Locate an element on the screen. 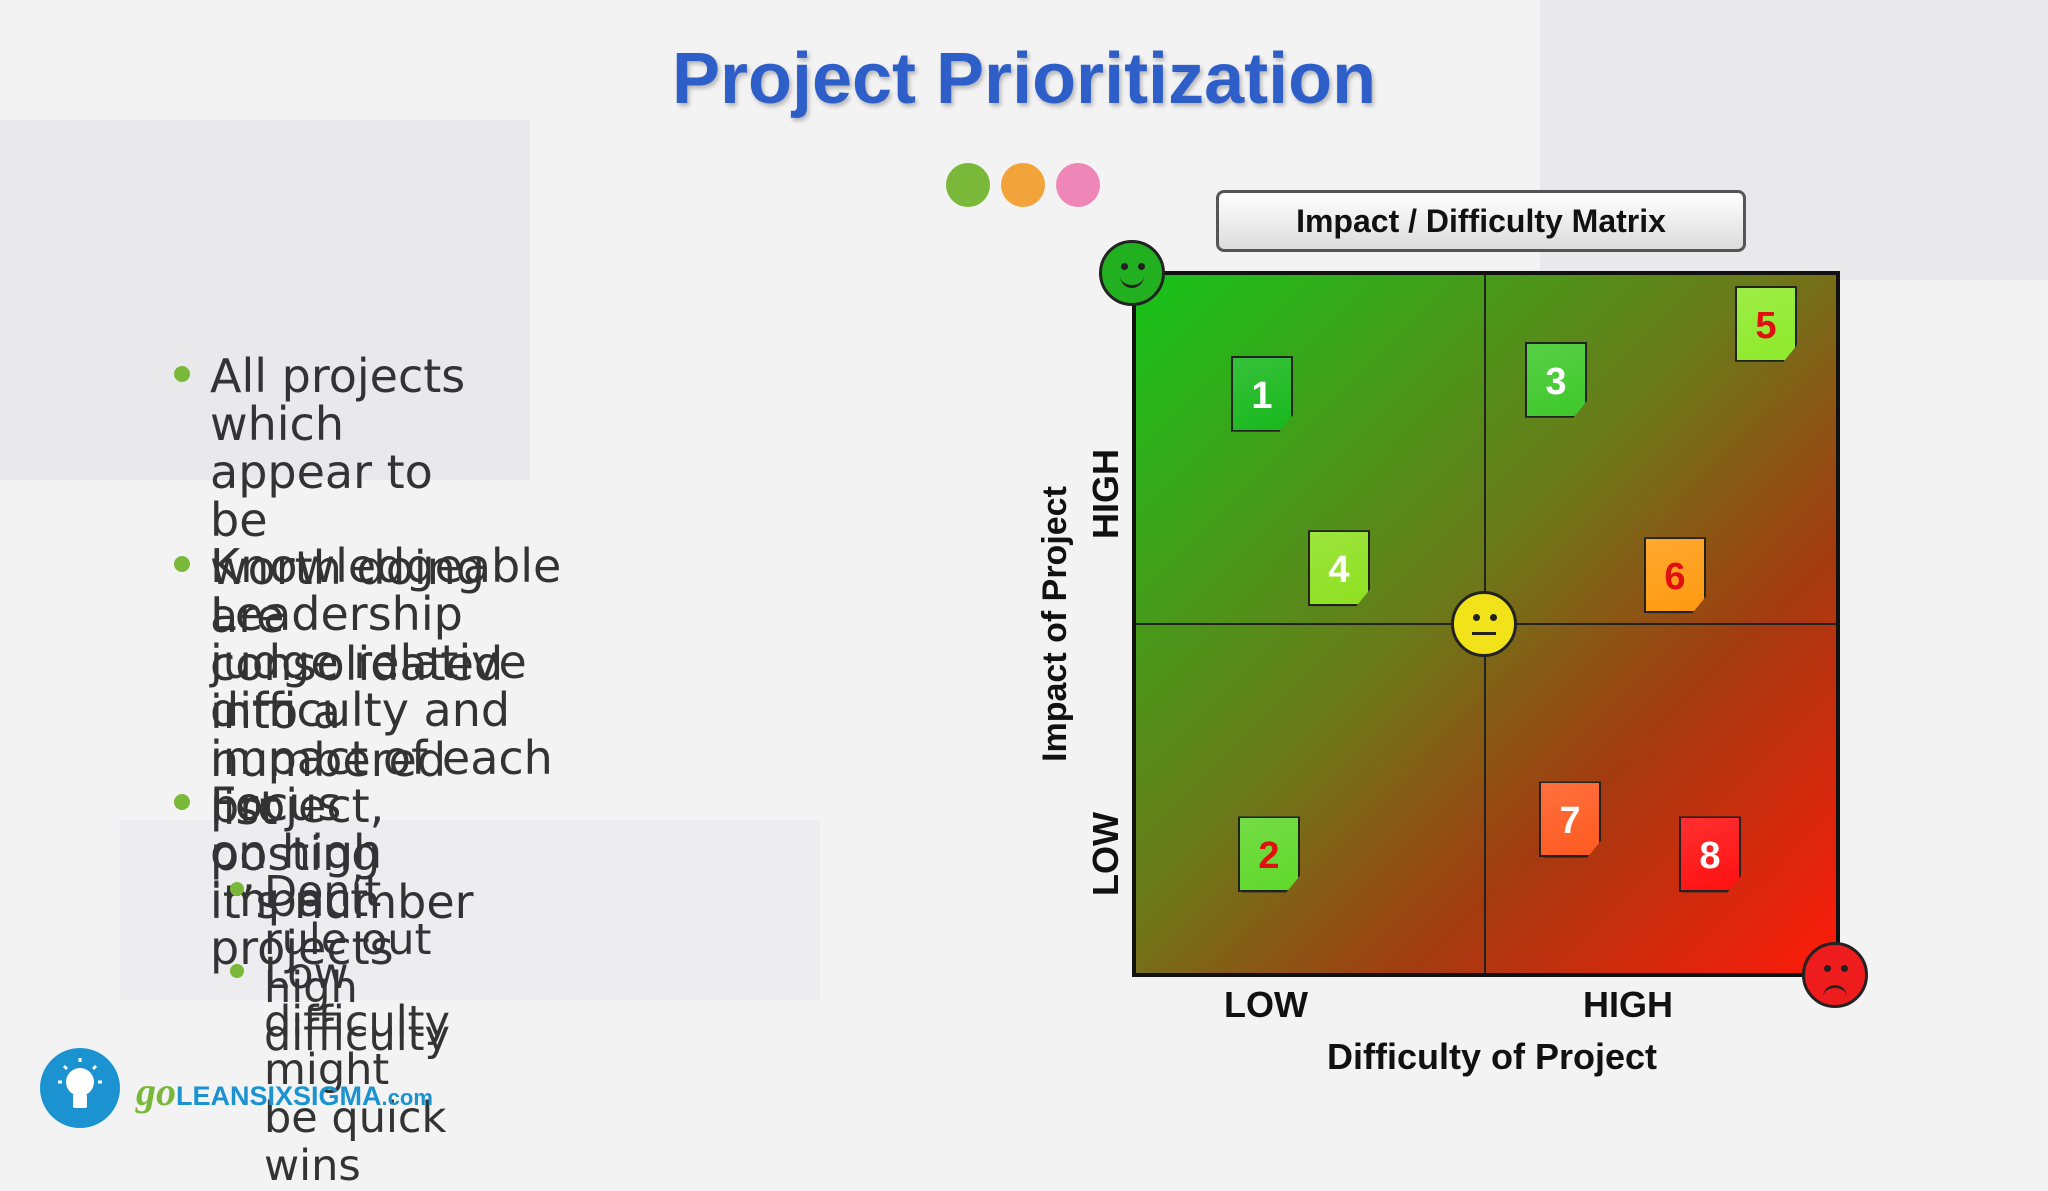 This screenshot has height=1191, width=2048. project-note-2: 2 is located at coordinates (1269, 854).